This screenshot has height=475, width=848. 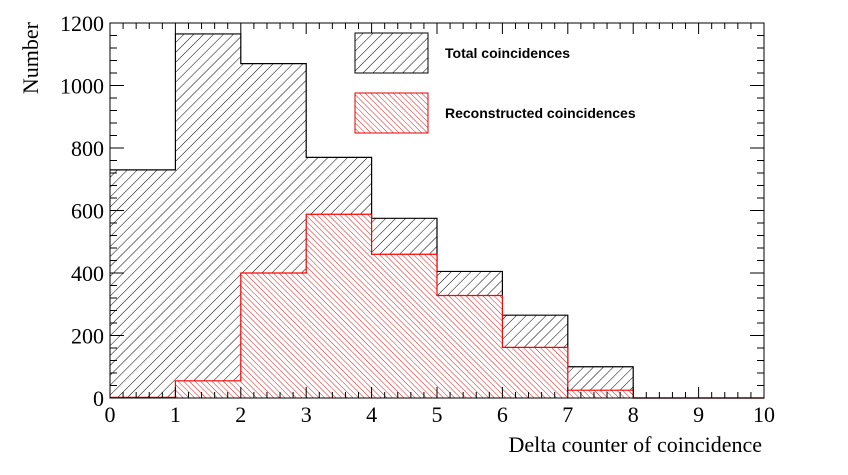 I want to click on y-tick-label: 800, so click(x=87, y=148).